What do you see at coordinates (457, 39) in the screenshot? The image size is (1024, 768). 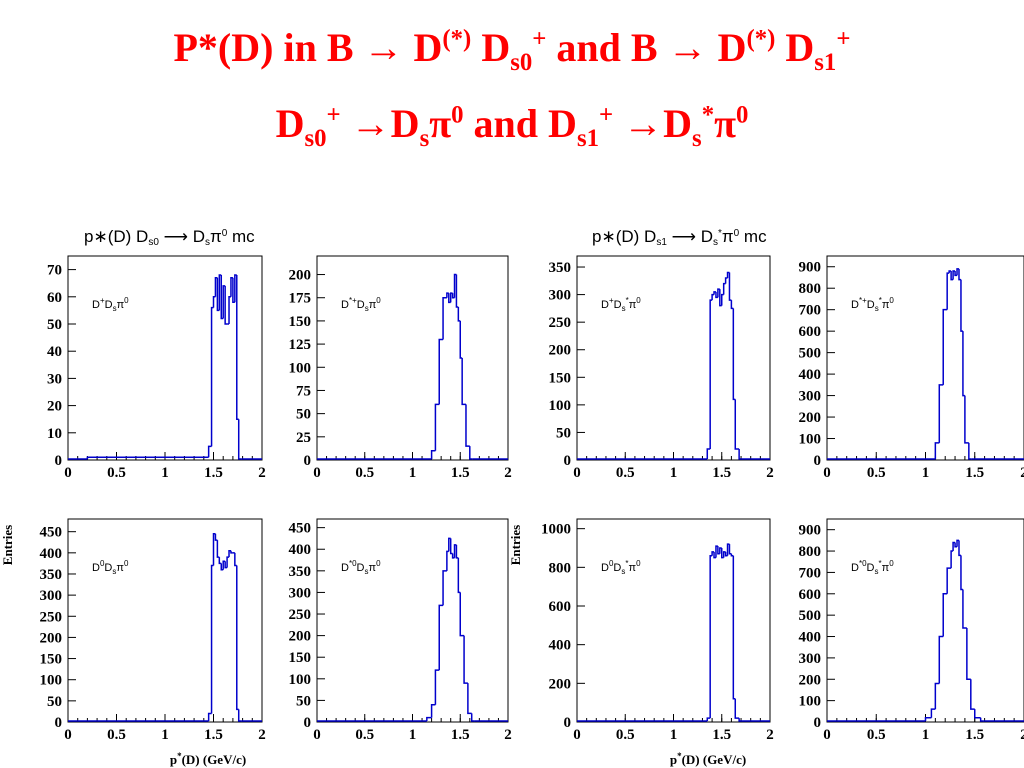 I see `title-sup: (*)` at bounding box center [457, 39].